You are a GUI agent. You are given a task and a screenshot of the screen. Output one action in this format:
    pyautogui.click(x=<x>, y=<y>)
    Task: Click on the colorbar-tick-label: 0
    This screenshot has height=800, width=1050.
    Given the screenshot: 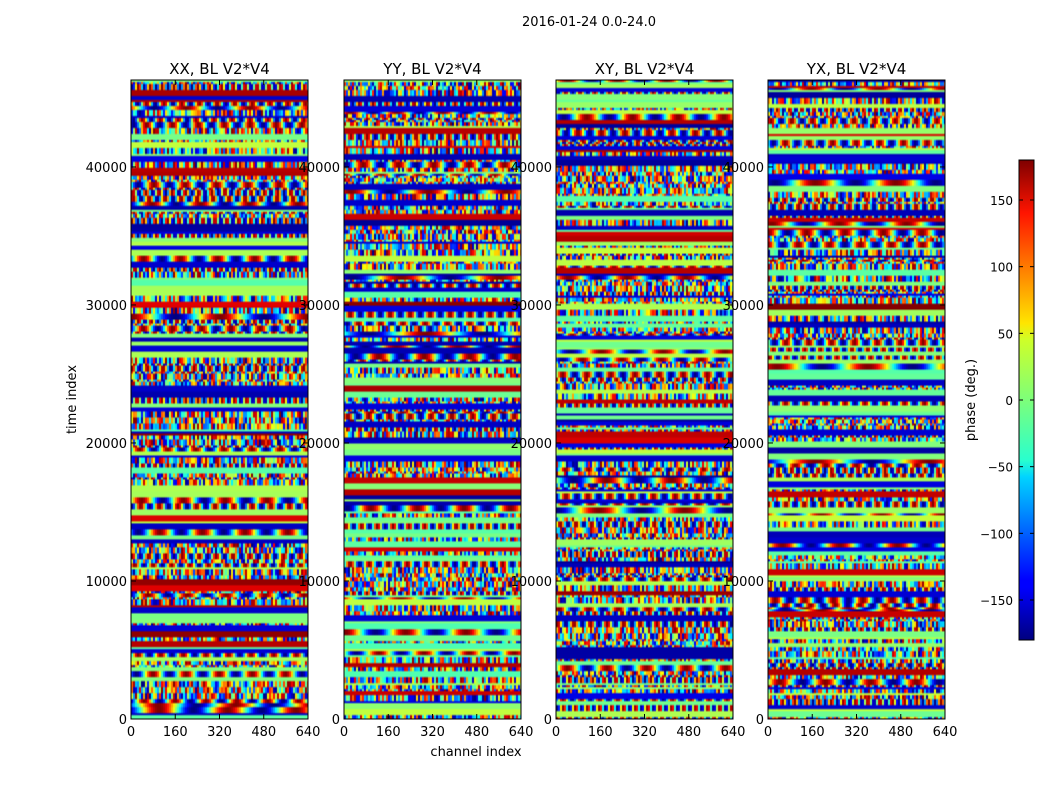 What is the action you would take?
    pyautogui.click(x=1009, y=401)
    